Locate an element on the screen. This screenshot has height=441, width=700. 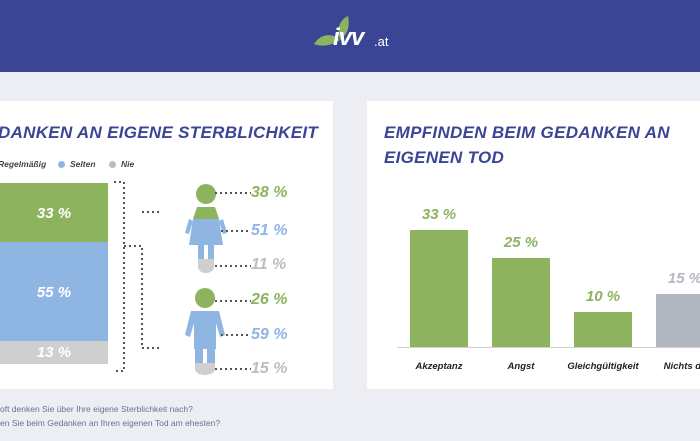
female-dotted-leaders is located at coordinates (233, 229).